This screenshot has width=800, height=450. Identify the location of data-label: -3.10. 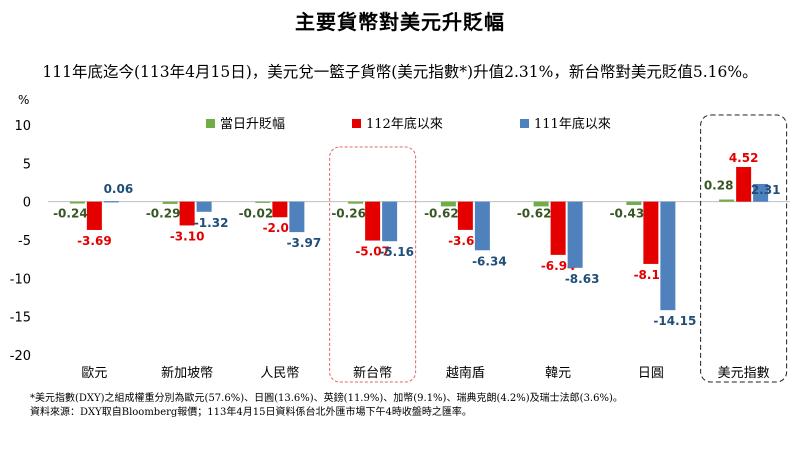
(187, 236).